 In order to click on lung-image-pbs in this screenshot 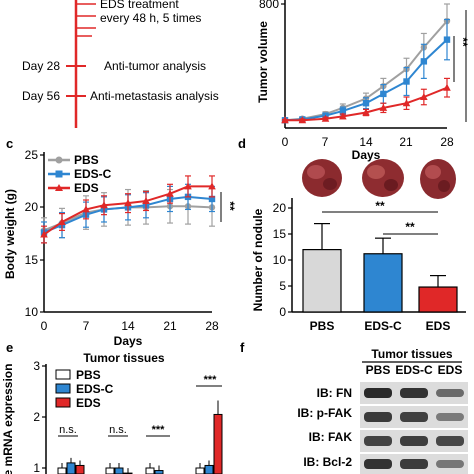, I will do `click(322, 178)`.